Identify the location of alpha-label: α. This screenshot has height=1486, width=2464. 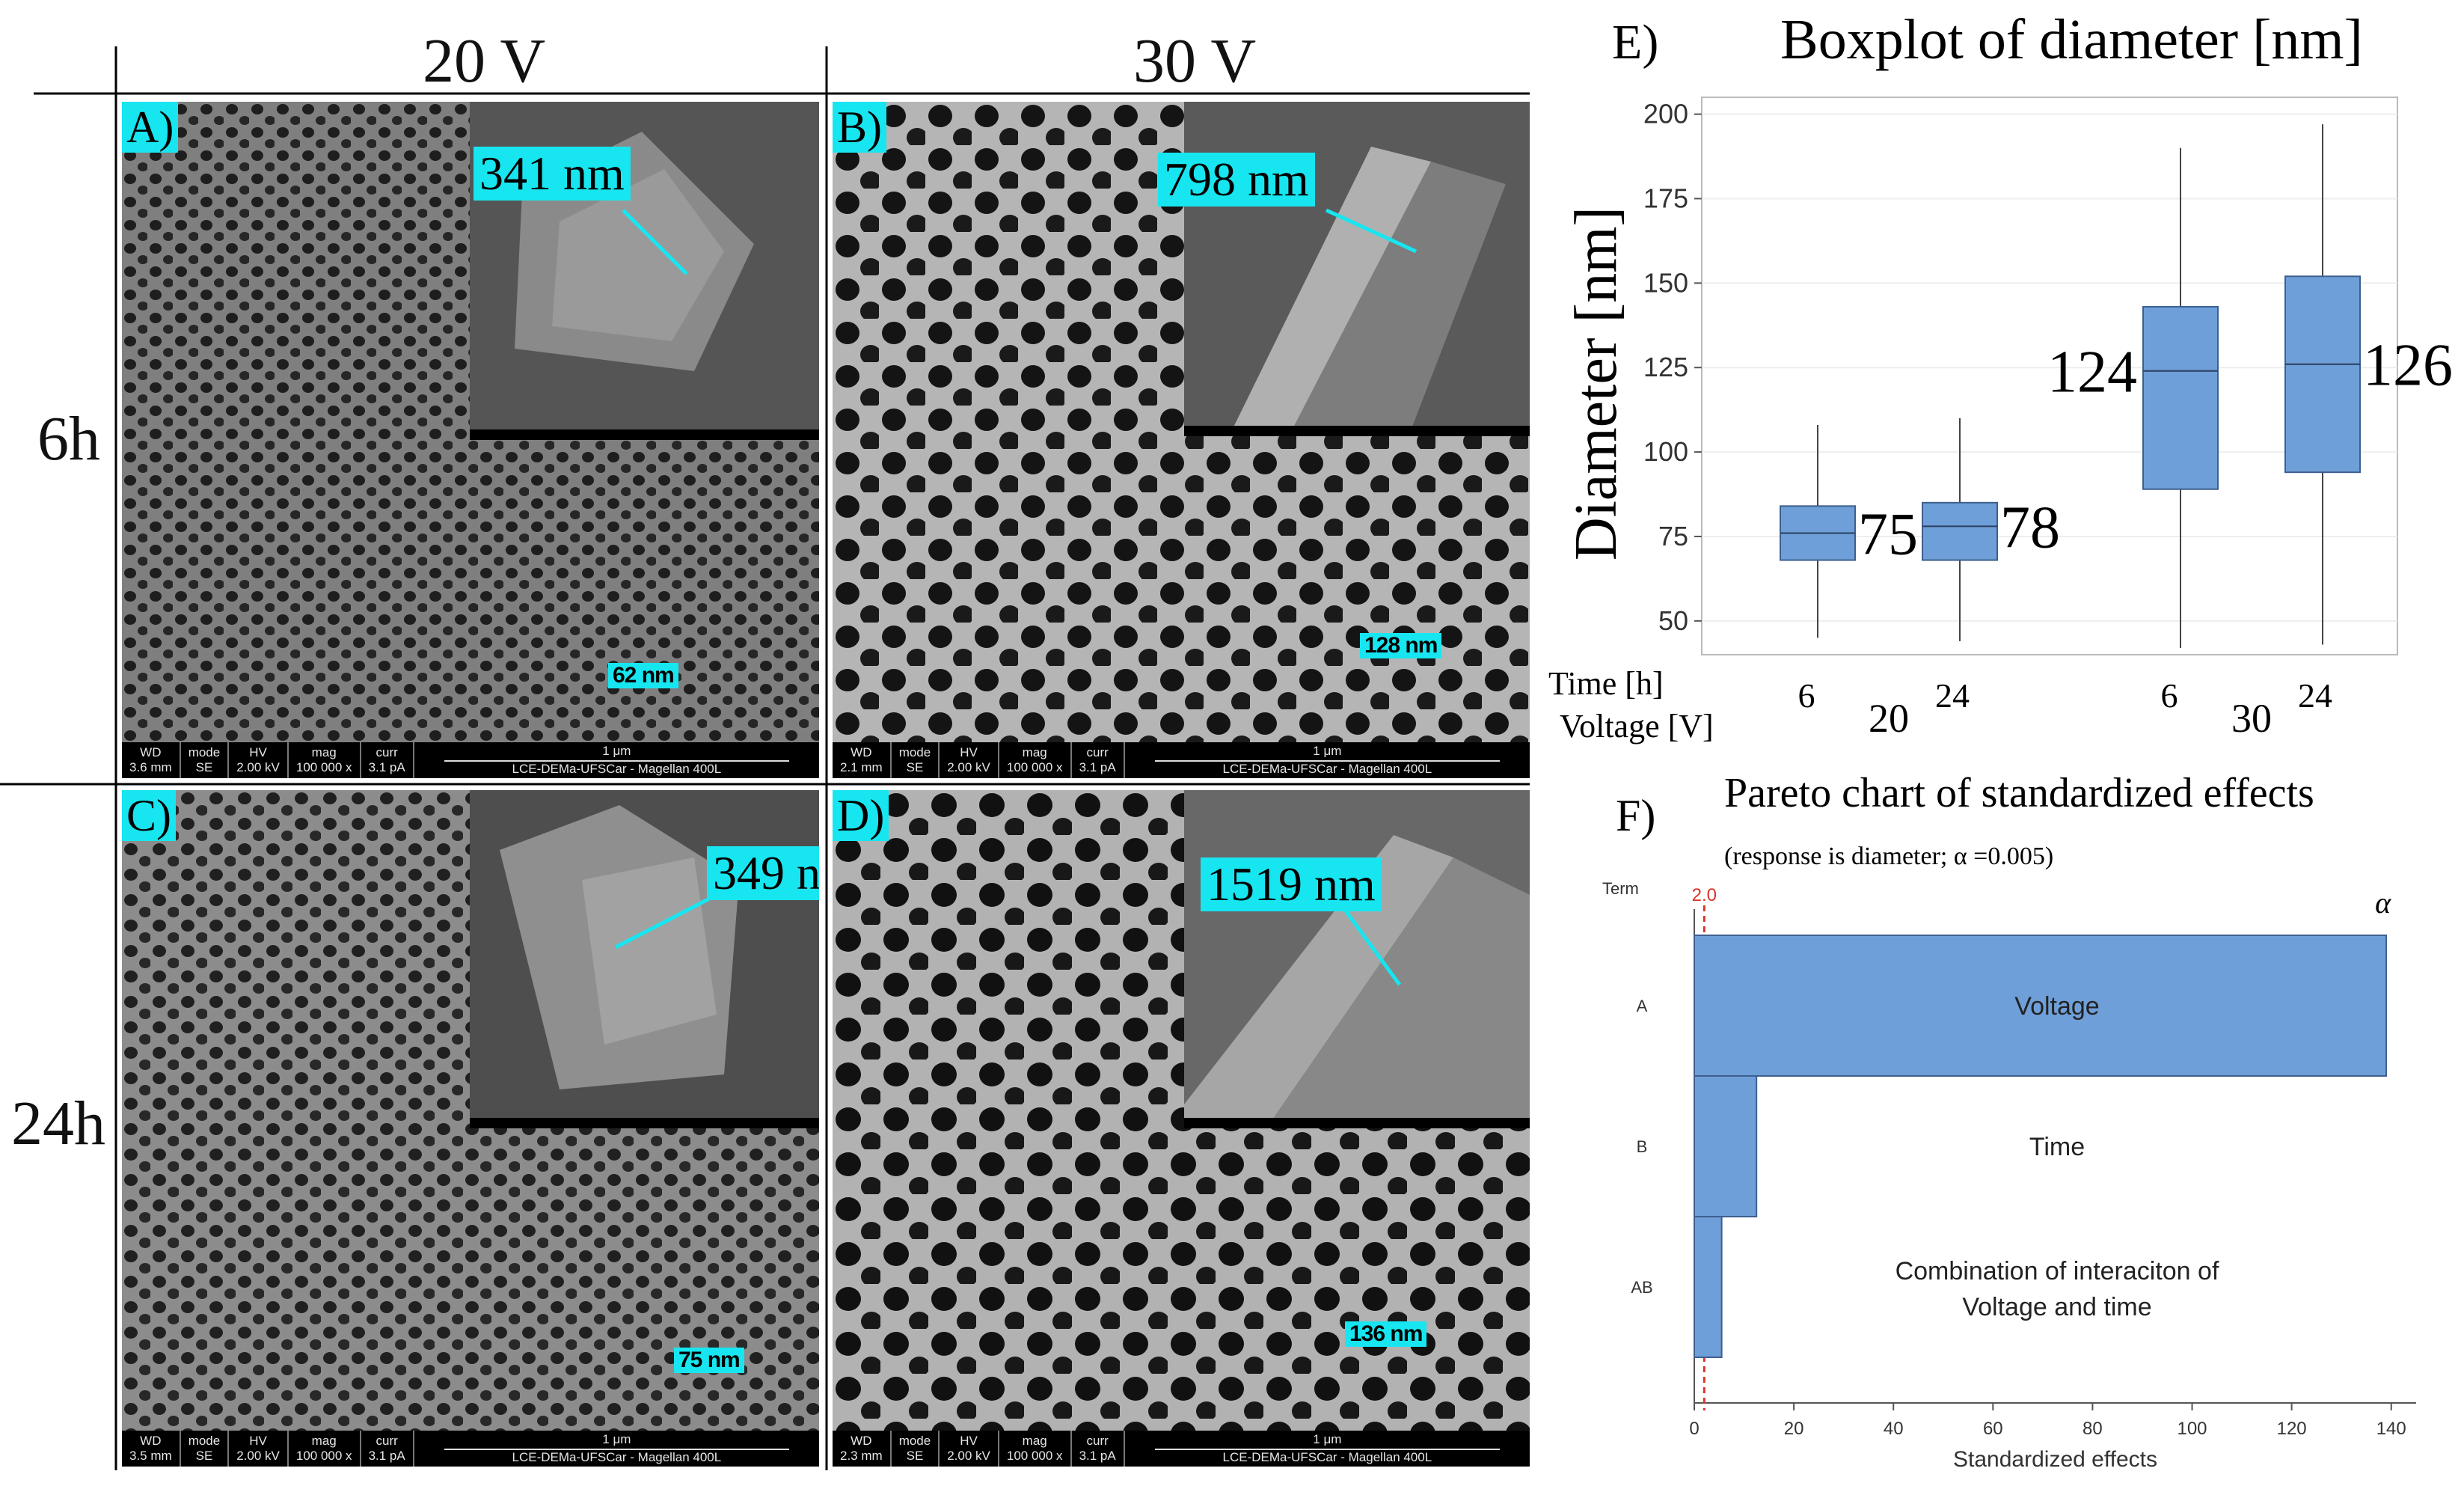
(2383, 903).